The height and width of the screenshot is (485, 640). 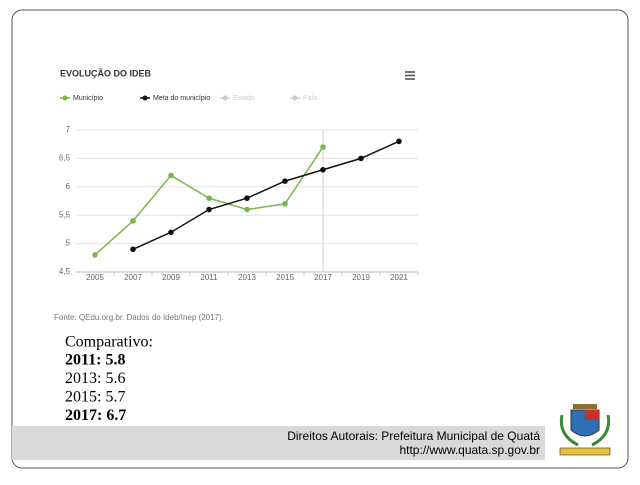 What do you see at coordinates (171, 277) in the screenshot?
I see `x-tick-label: 2009` at bounding box center [171, 277].